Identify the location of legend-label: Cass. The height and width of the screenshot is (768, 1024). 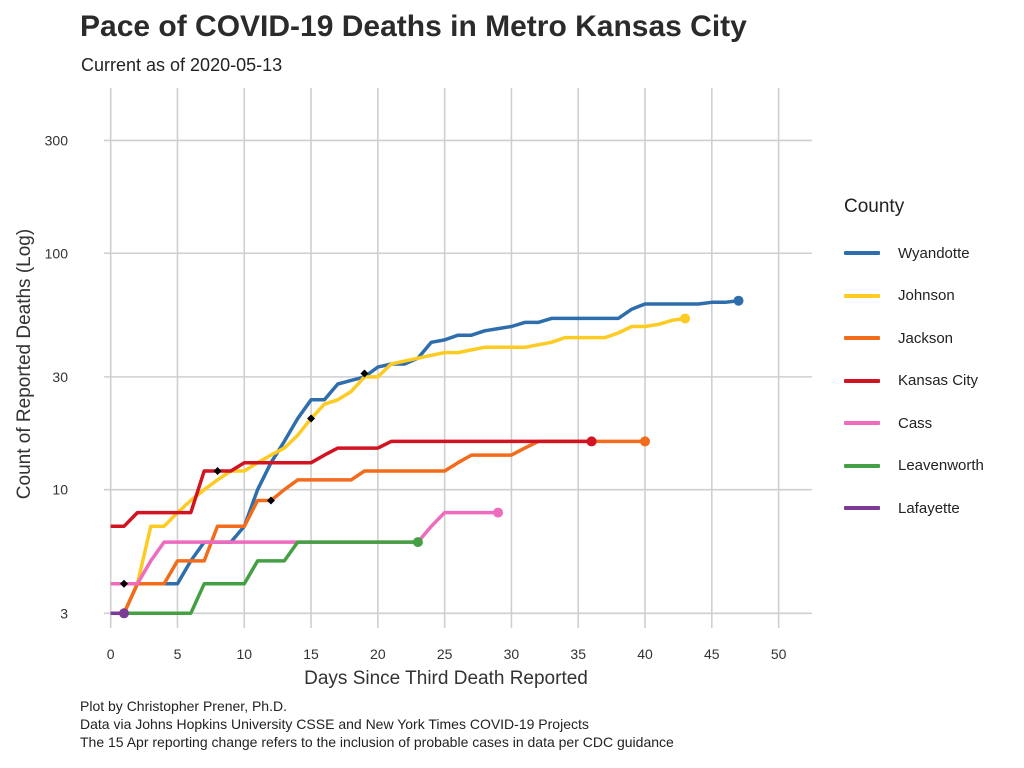
(915, 423).